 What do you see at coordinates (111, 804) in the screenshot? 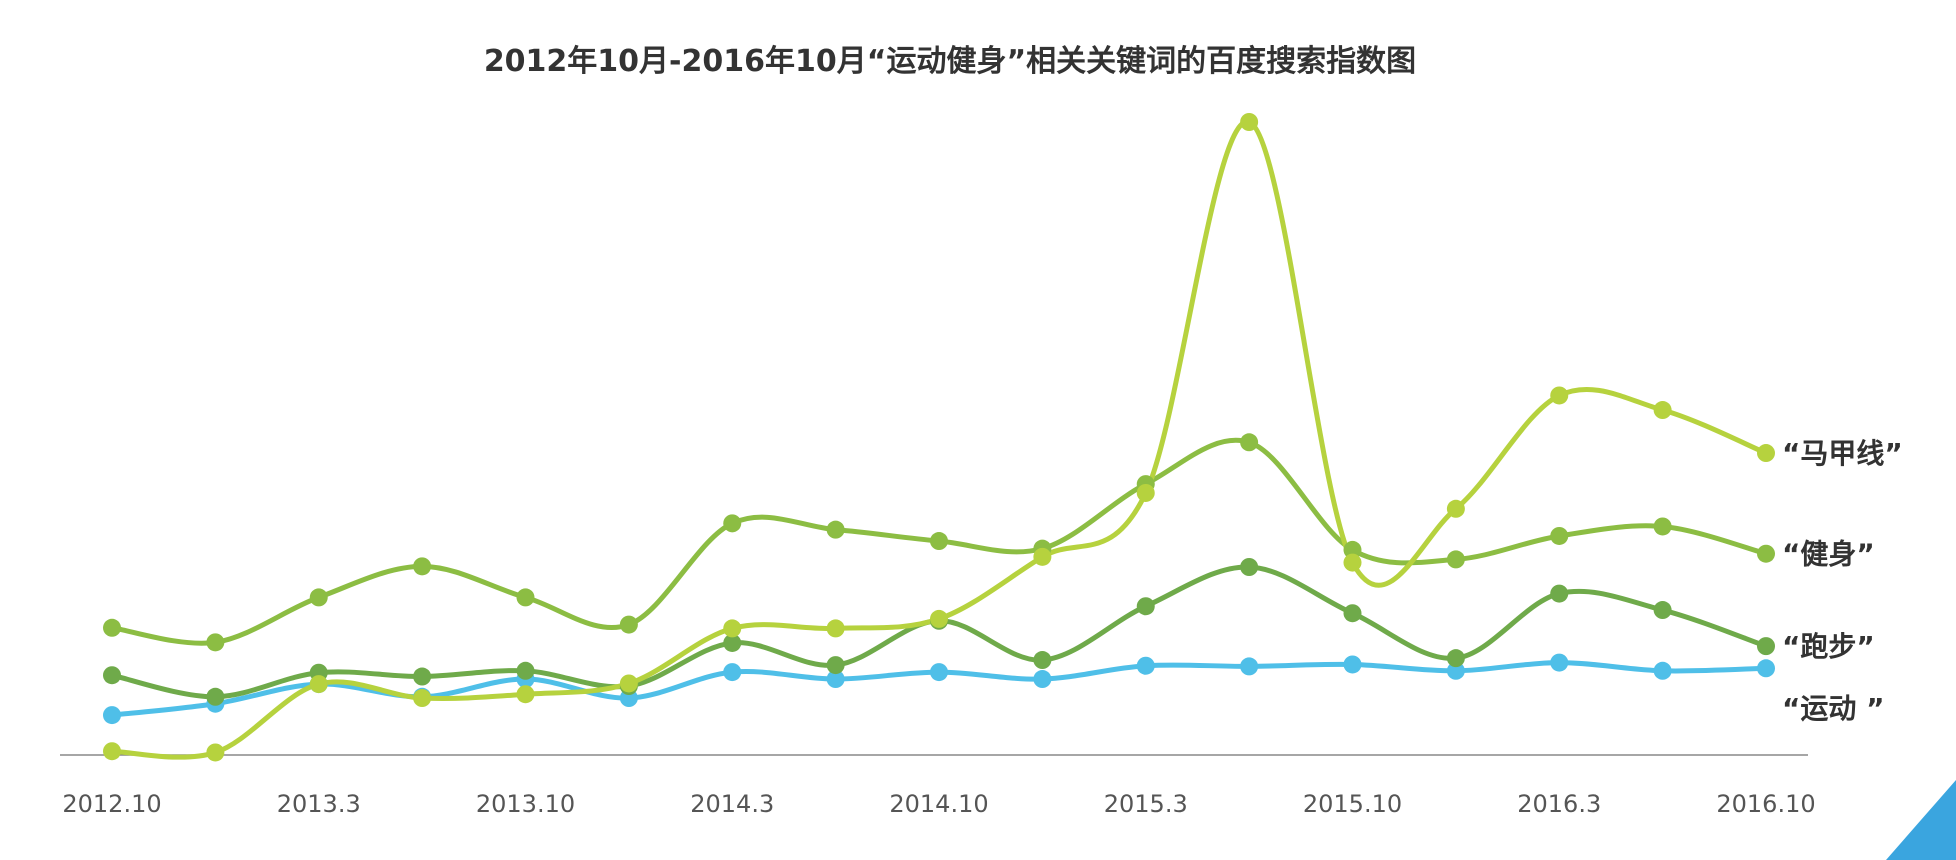
I see `x-tick-label: 2012.10` at bounding box center [111, 804].